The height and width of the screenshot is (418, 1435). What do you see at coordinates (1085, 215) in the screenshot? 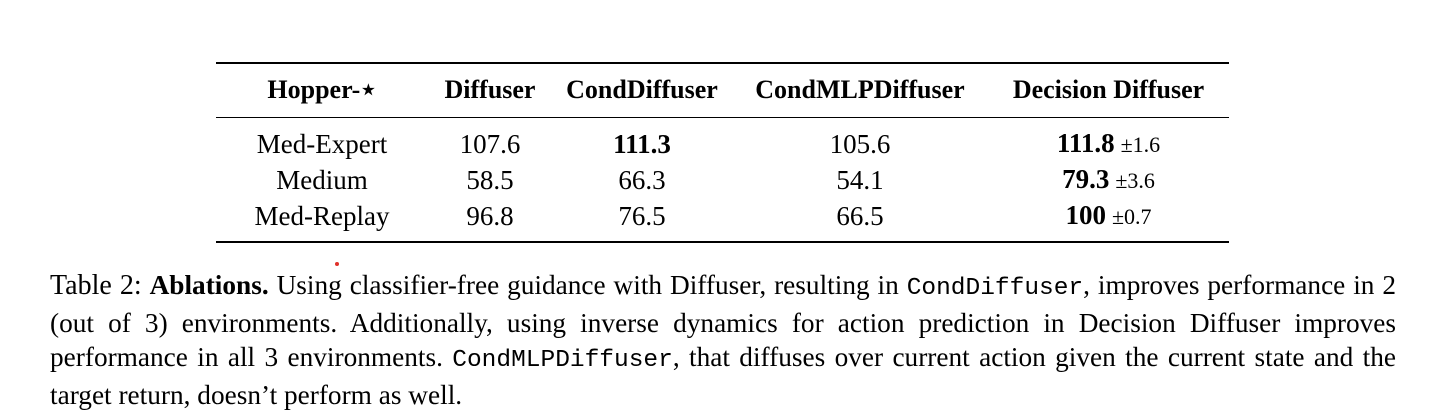
I see `decision-diffuser-score: 100` at bounding box center [1085, 215].